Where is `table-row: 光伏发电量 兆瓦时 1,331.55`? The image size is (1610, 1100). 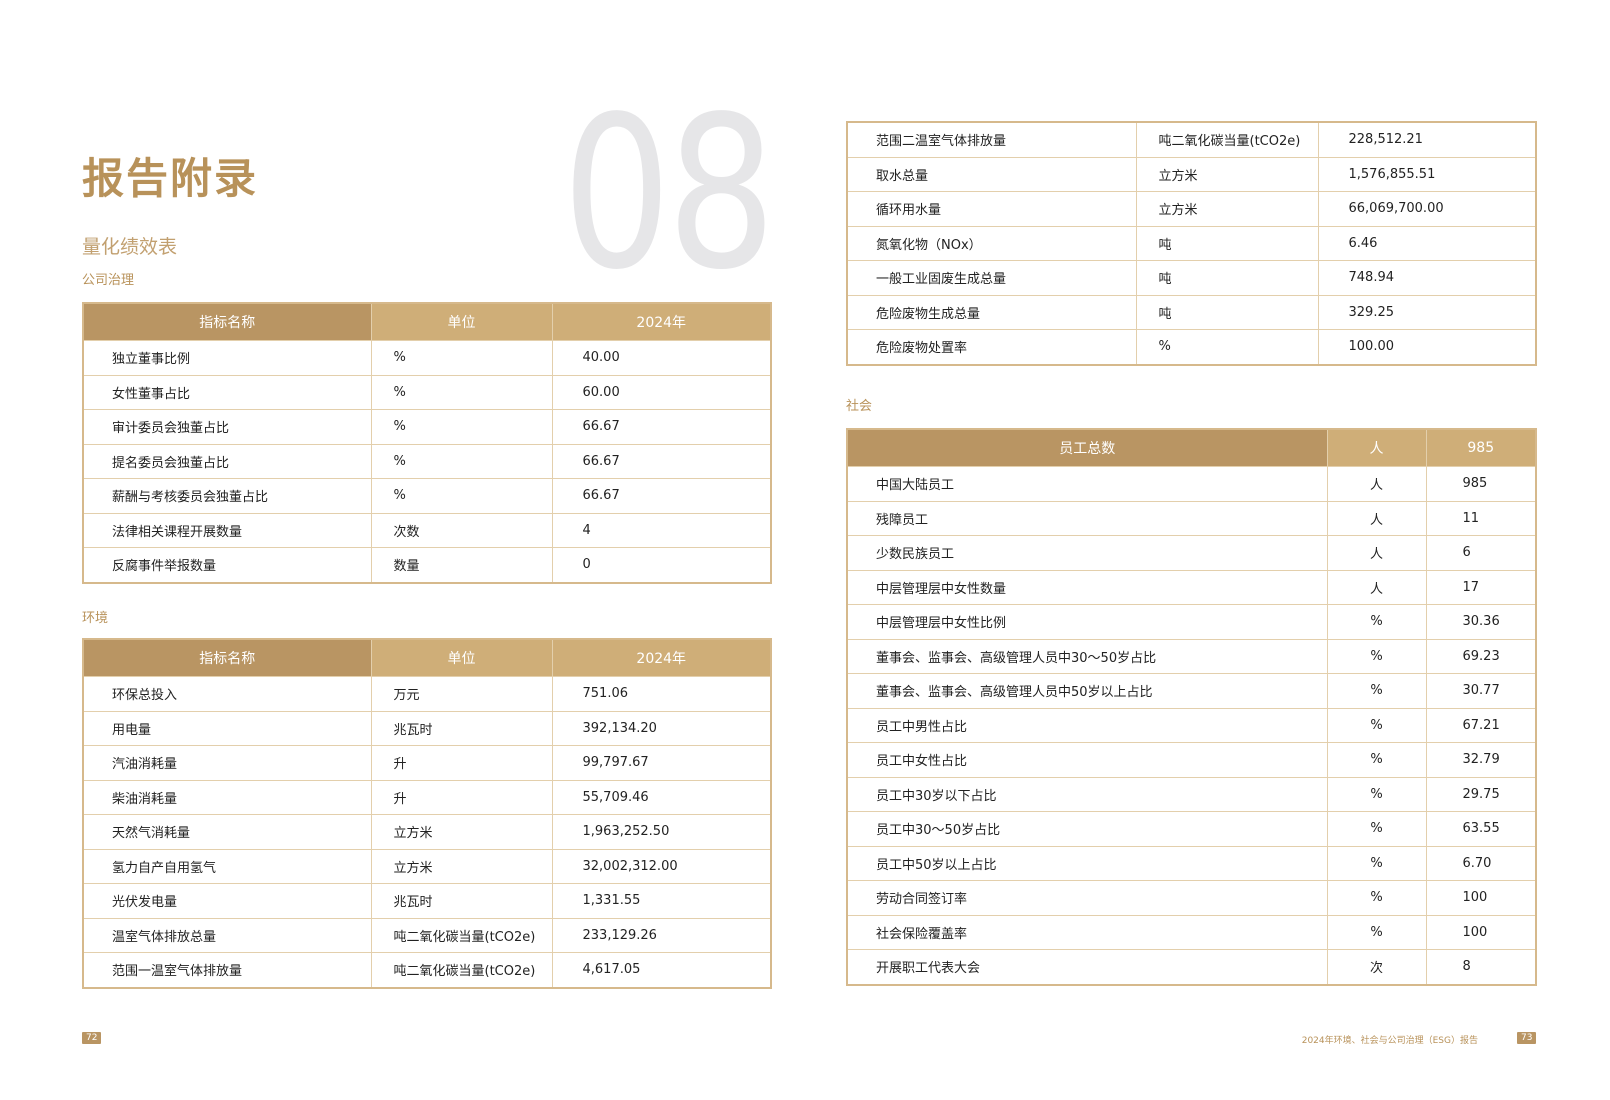
table-row: 光伏发电量 兆瓦时 1,331.55 is located at coordinates (427, 901).